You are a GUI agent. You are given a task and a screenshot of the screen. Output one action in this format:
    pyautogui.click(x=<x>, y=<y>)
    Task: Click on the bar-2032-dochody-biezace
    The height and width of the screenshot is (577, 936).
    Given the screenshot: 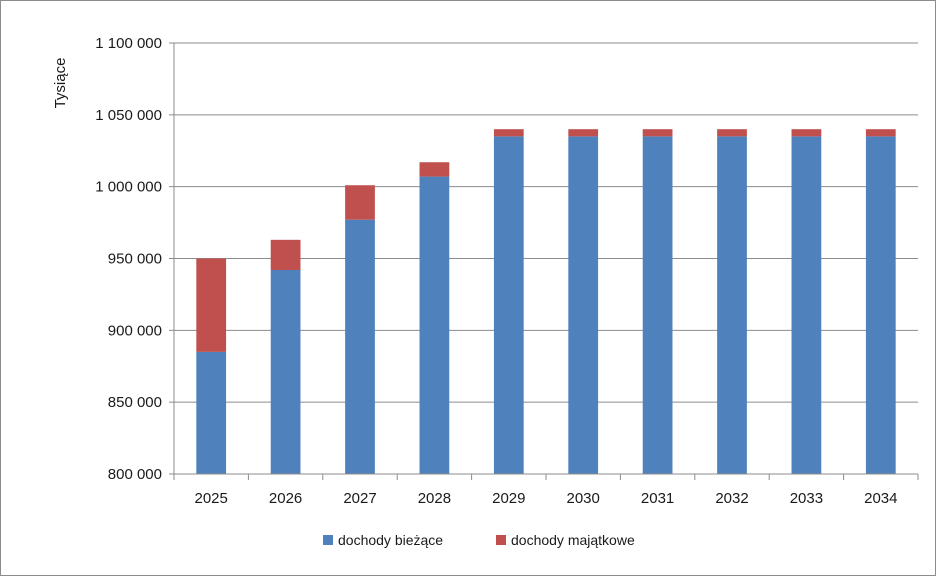 What is the action you would take?
    pyautogui.click(x=732, y=305)
    